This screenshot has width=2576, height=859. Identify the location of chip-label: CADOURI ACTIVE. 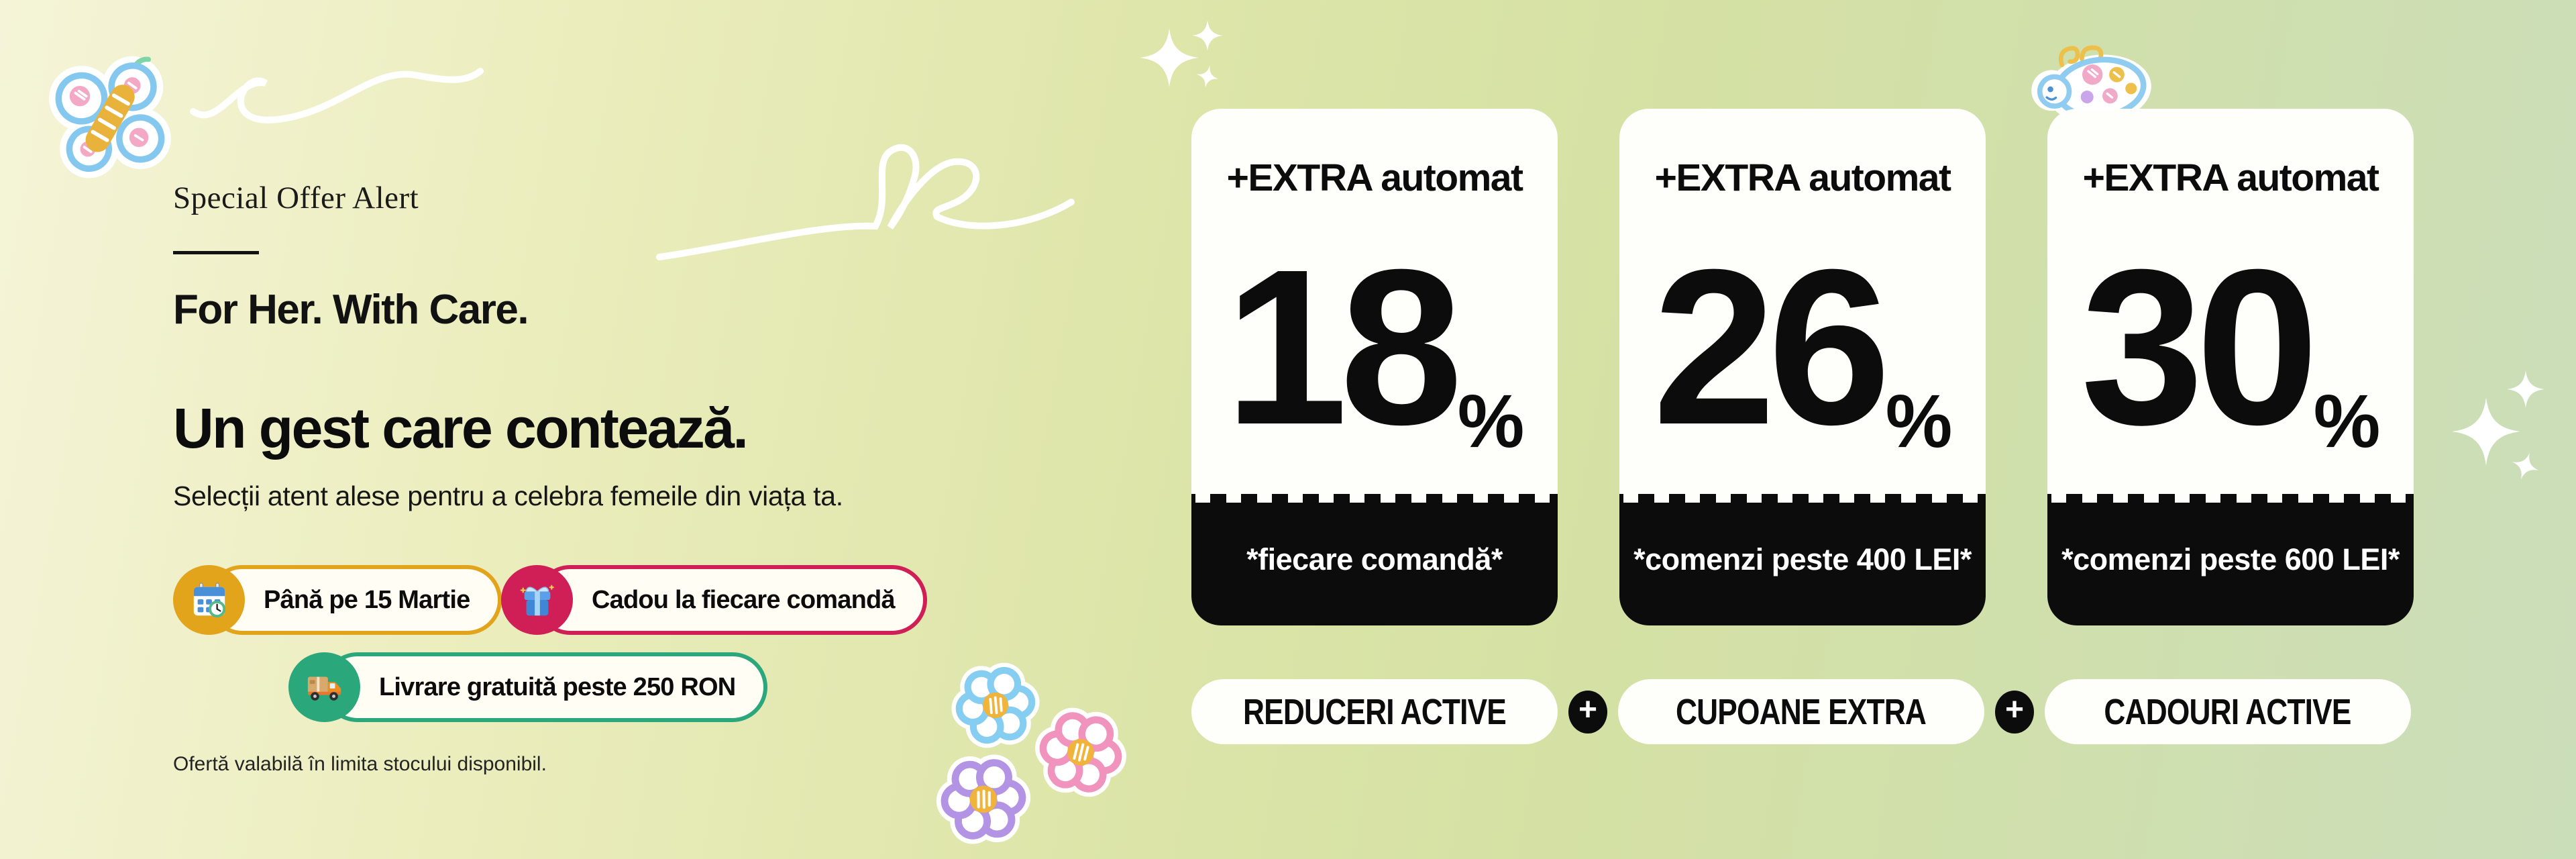
(2228, 712).